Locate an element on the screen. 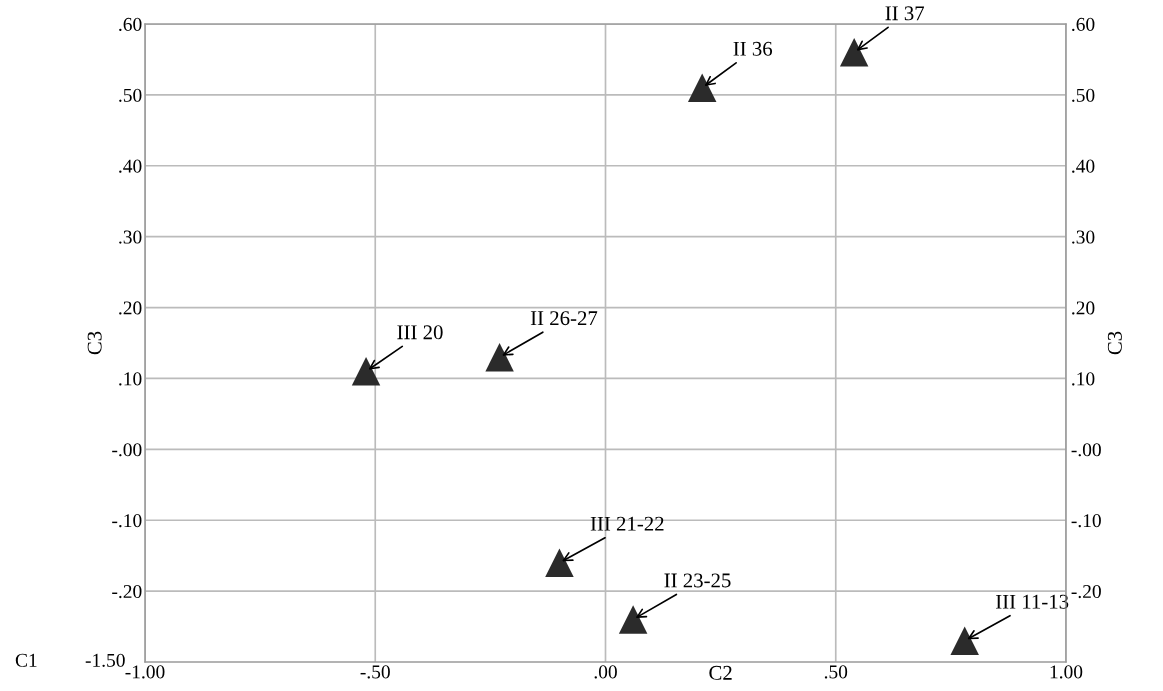 The width and height of the screenshot is (1163, 691). annotation: III 11-13 is located at coordinates (1032, 601).